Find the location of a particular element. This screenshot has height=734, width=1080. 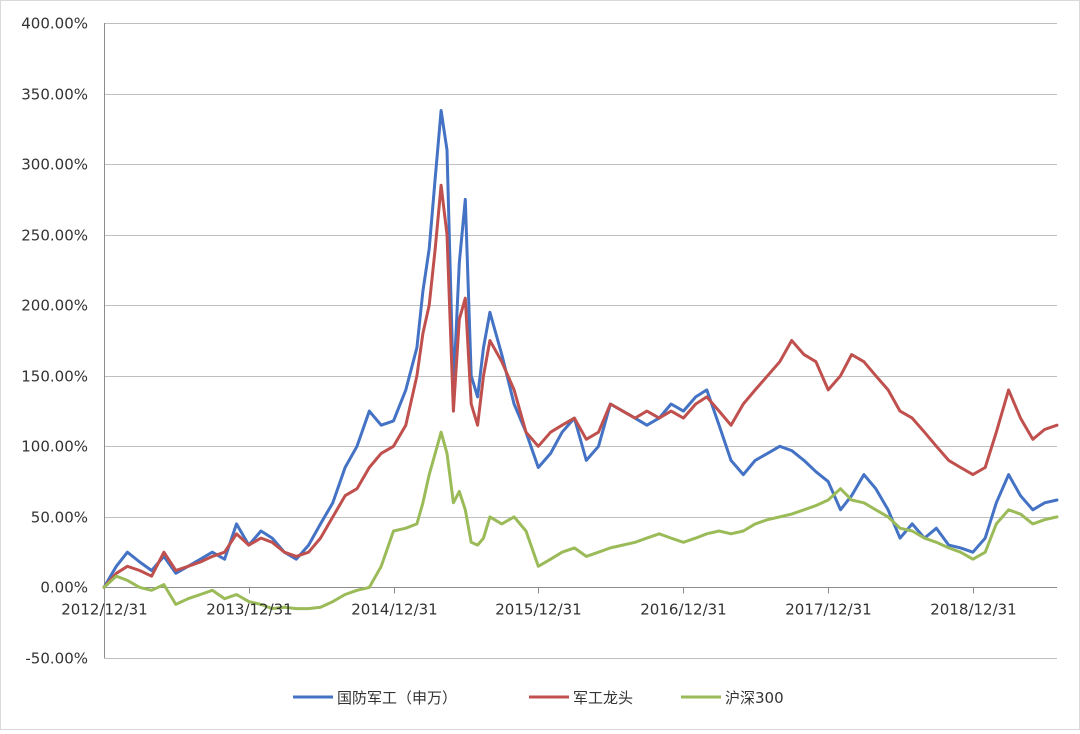

y-tick-label: -50.00% is located at coordinates (56, 659).